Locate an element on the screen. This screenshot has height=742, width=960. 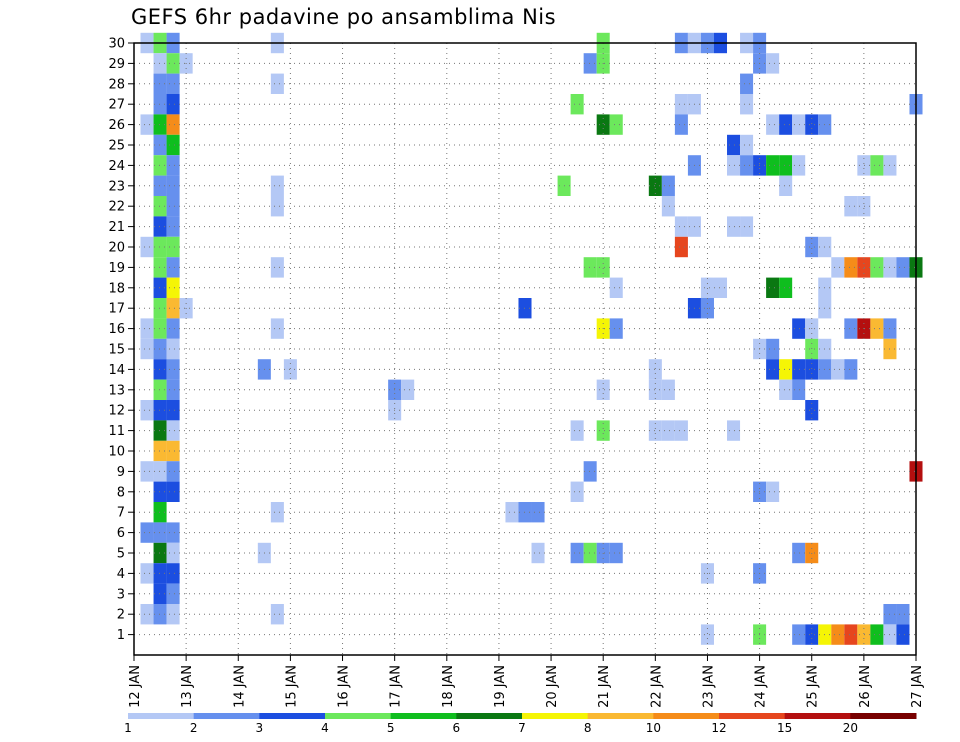
y-tick-label: 18 is located at coordinates (116, 288).